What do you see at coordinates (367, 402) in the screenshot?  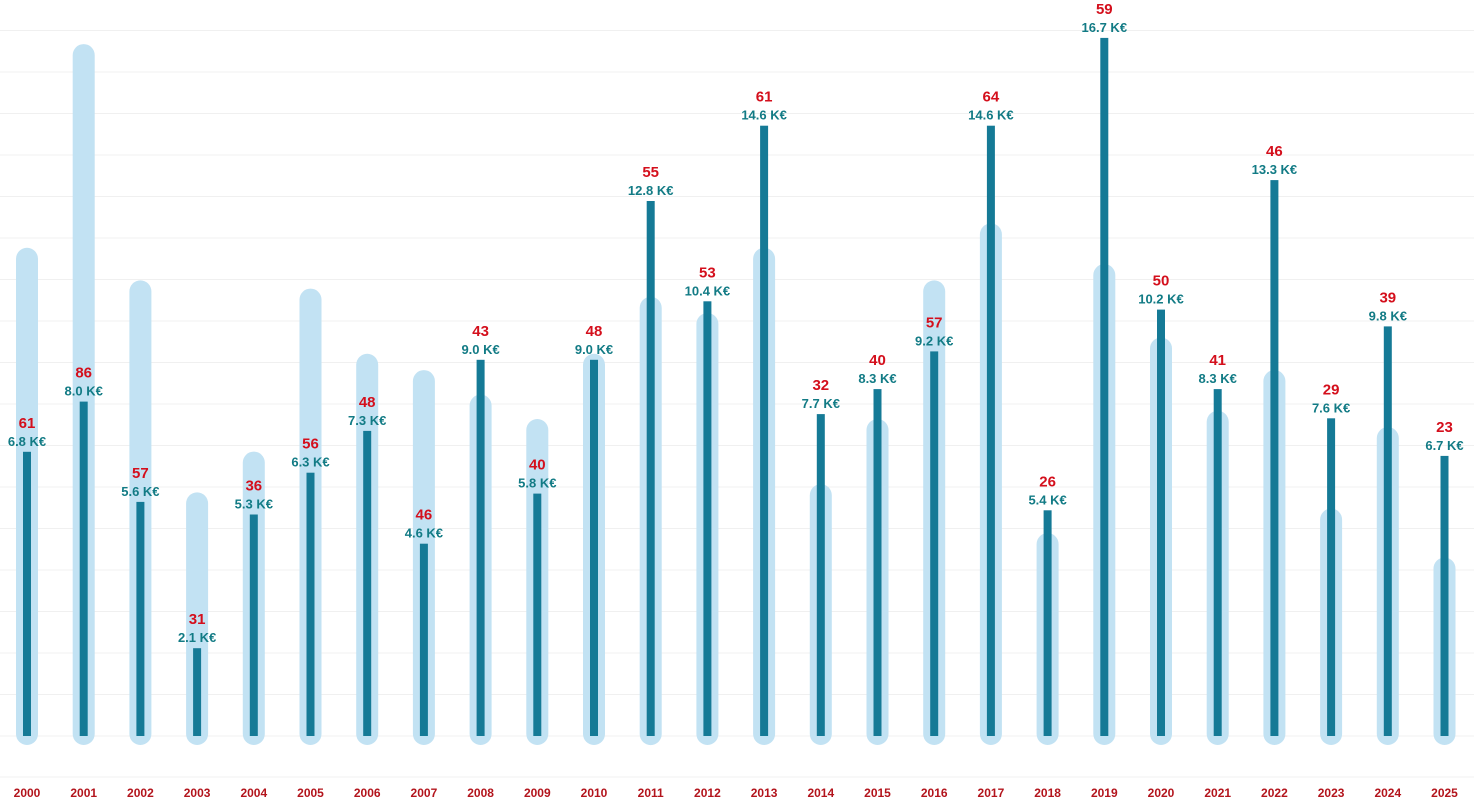 I see `count-label-2006: 48` at bounding box center [367, 402].